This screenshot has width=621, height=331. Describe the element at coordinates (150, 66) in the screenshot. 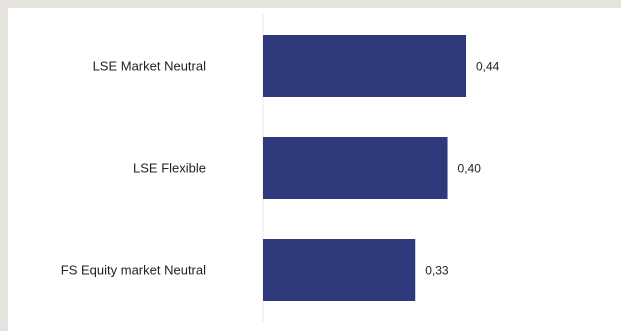

I see `category-label: LSE Market Neutral` at that location.